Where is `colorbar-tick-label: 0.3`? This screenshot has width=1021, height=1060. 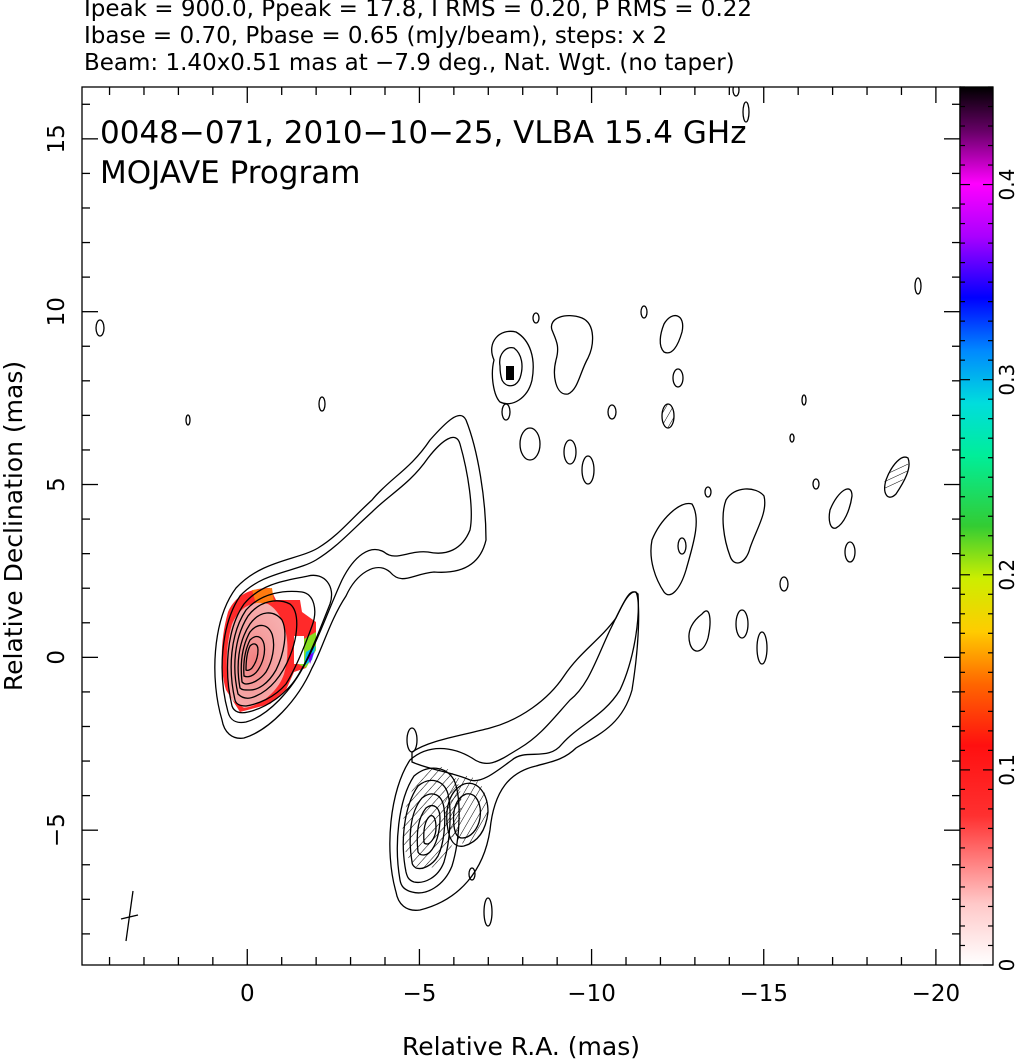
colorbar-tick-label: 0.3 is located at coordinates (1007, 380).